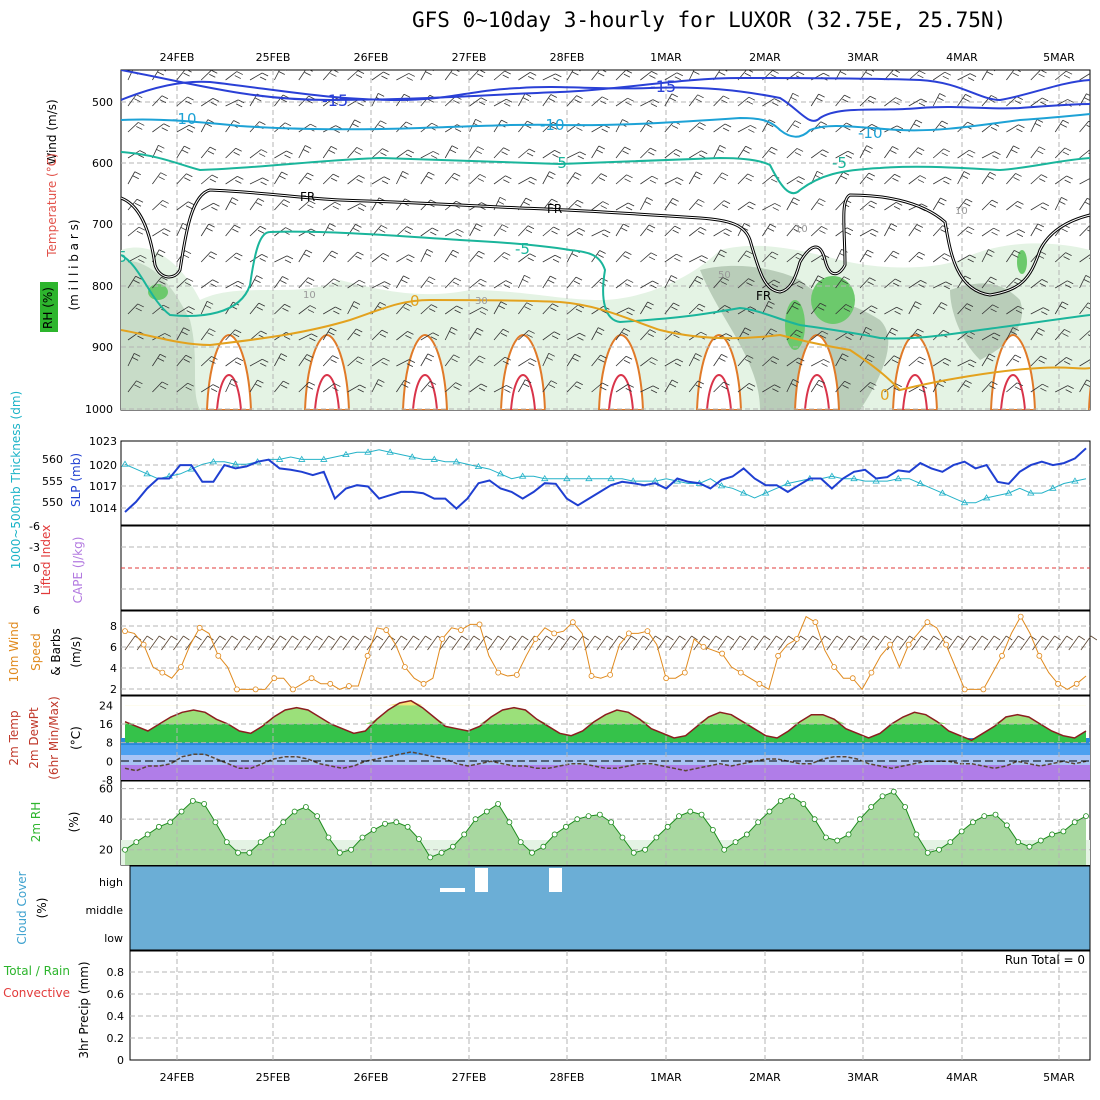 Image resolution: width=1100 pixels, height=1100 pixels. Describe the element at coordinates (46, 560) in the screenshot. I see `lifted-index-axis-label: Lifted Index` at that location.